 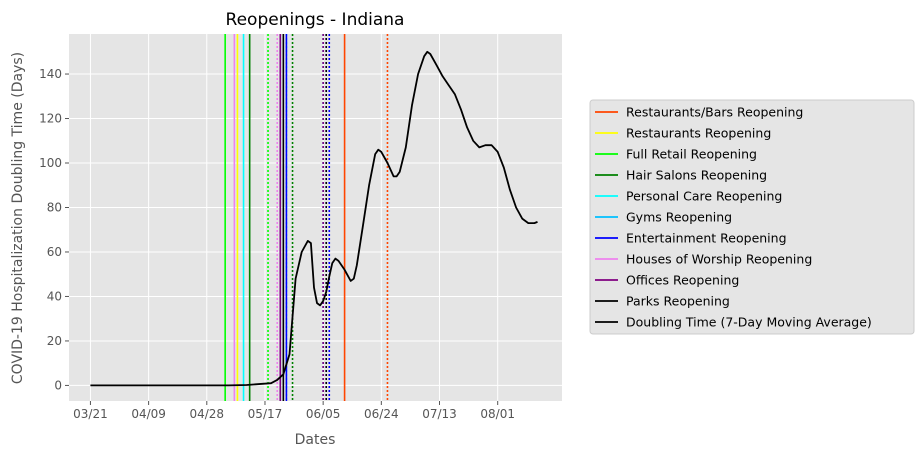 I want to click on y-tick-label: 120, so click(x=50, y=119).